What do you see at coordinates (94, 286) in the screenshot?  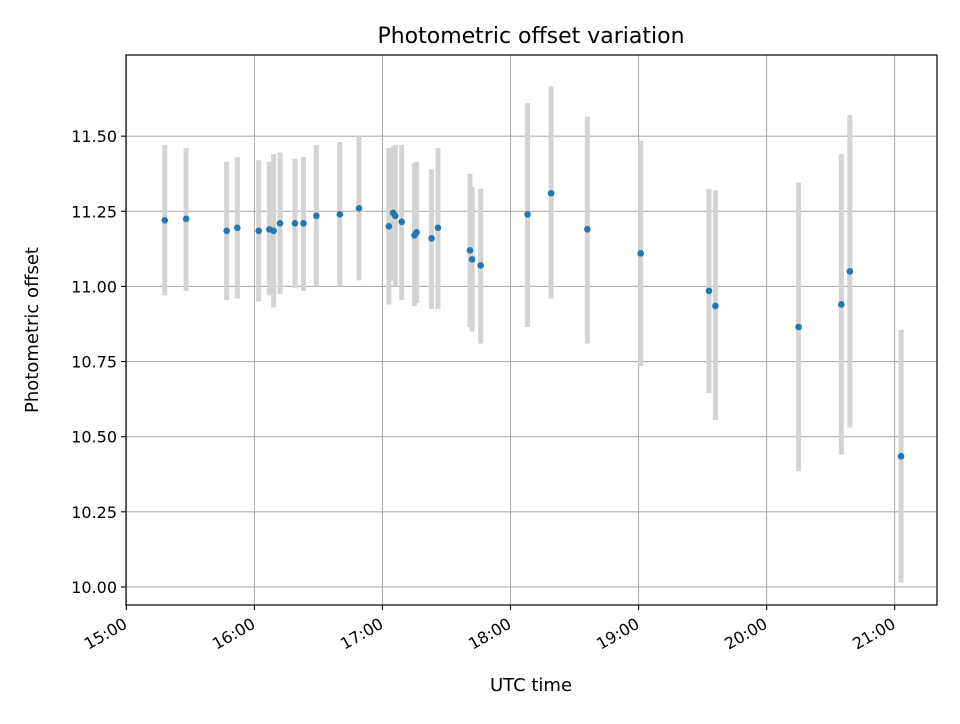 I see `y-tick-label: 11.00` at bounding box center [94, 286].